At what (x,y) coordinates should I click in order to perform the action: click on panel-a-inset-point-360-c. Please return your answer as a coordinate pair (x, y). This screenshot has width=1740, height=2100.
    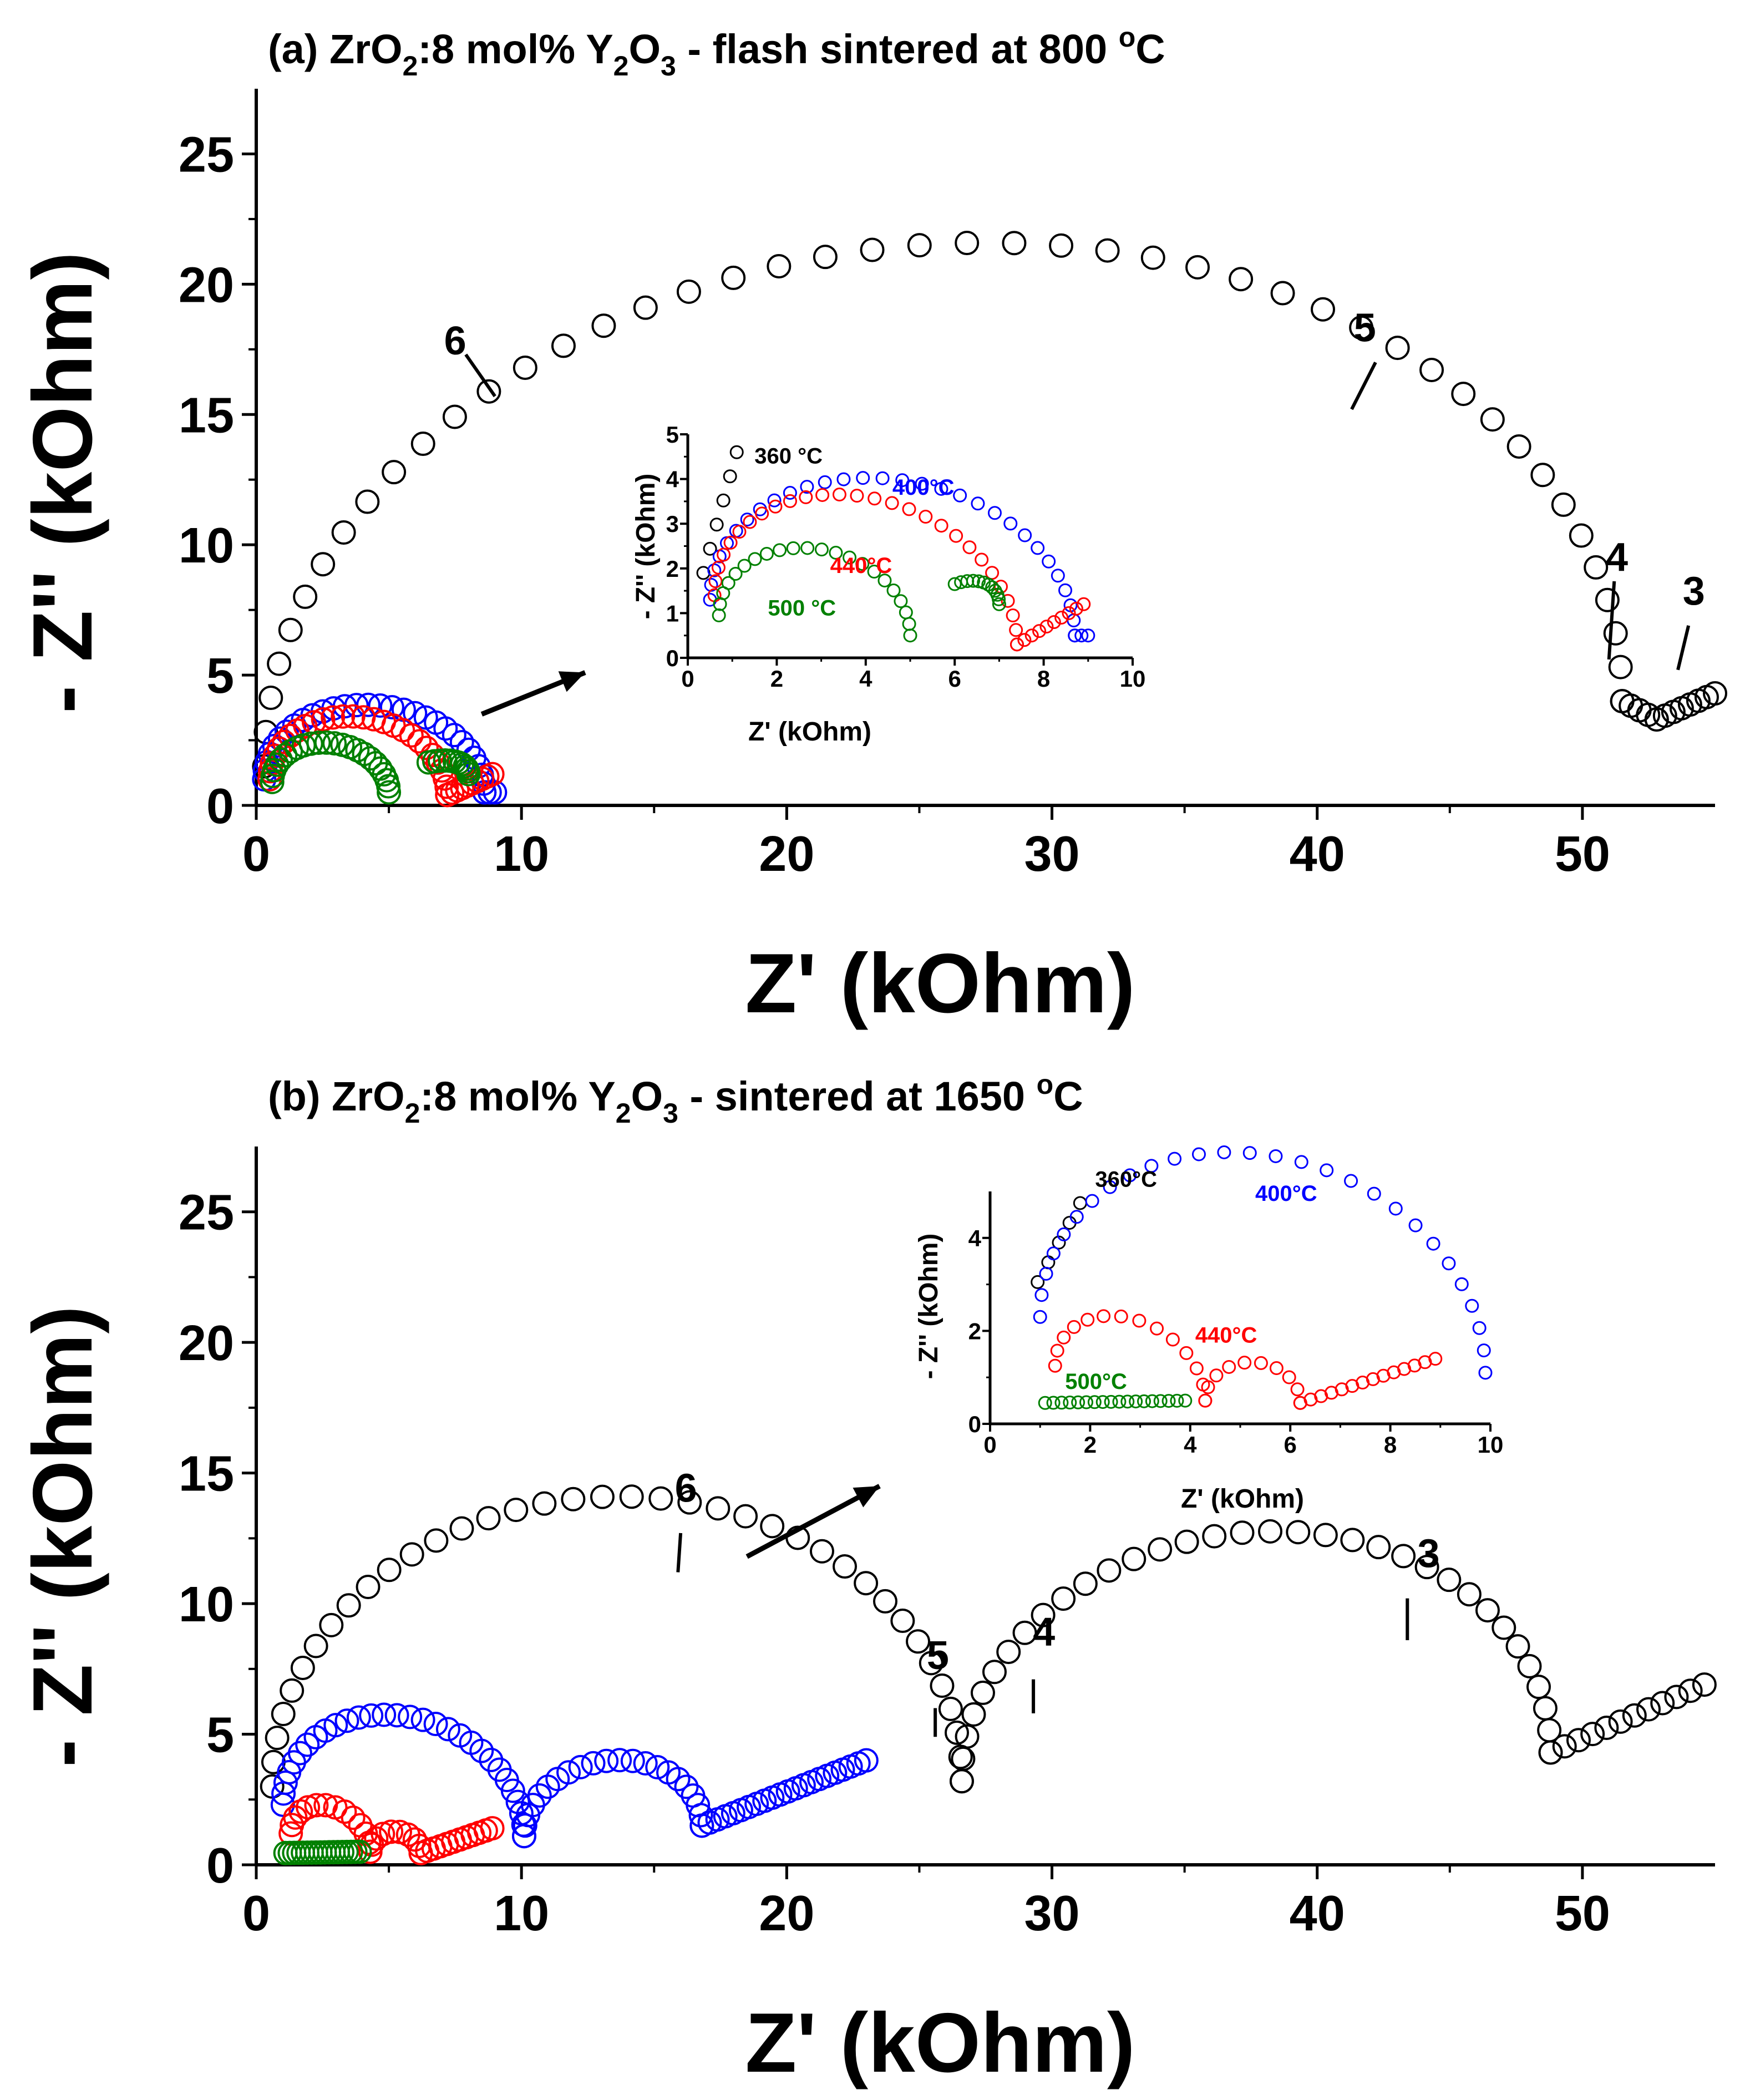
    Looking at the image, I should click on (730, 476).